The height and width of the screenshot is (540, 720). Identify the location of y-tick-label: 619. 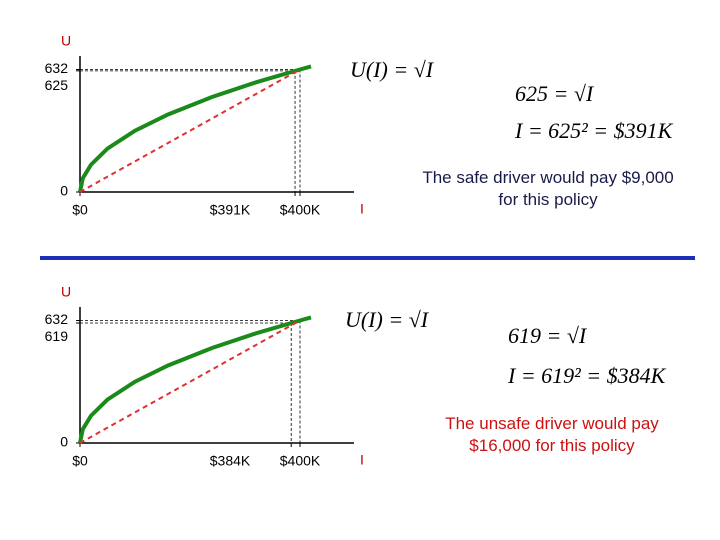
(57, 336).